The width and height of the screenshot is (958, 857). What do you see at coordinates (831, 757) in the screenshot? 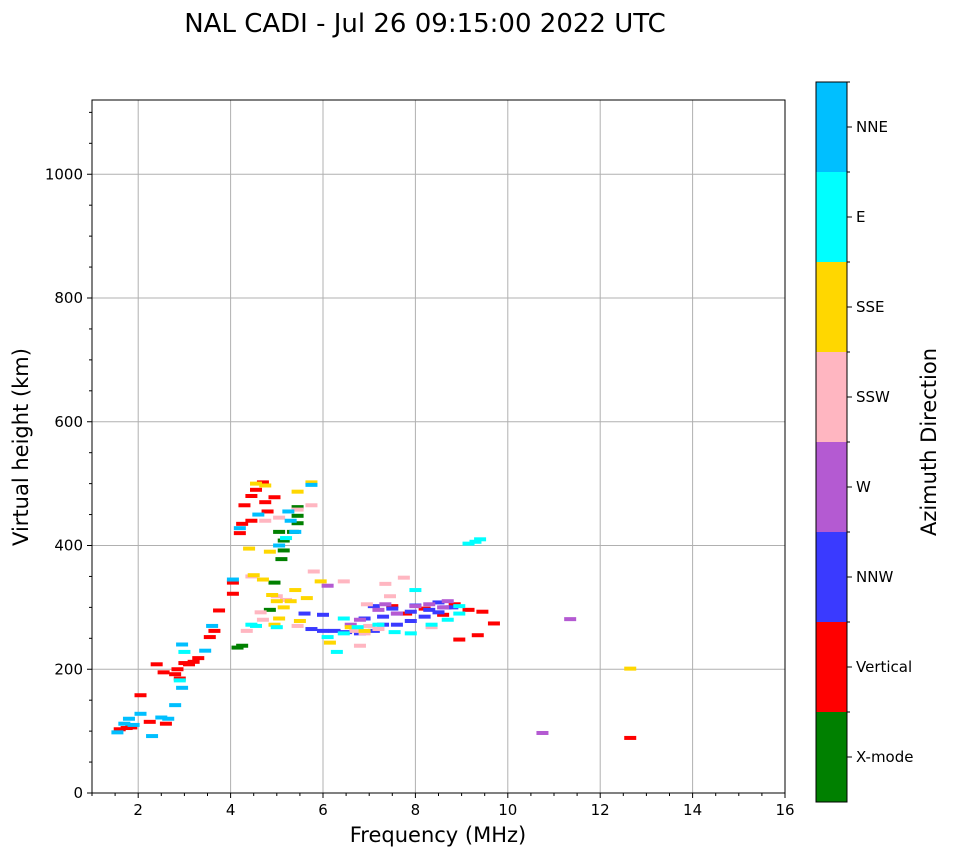
I see `colorbar-segment-x-mode` at bounding box center [831, 757].